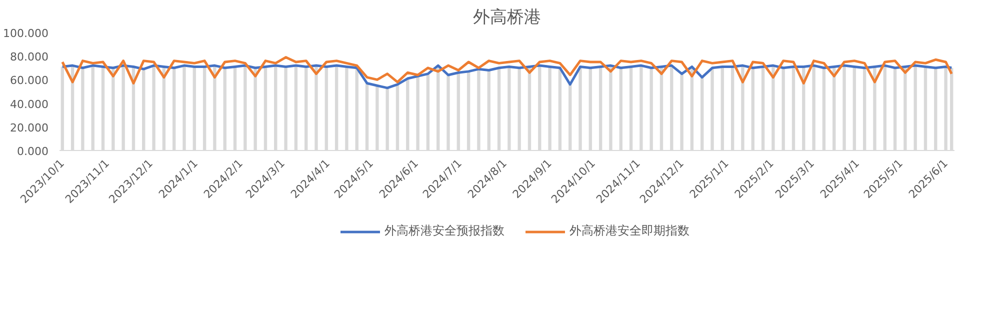 The width and height of the screenshot is (994, 332). Describe the element at coordinates (444, 231) in the screenshot. I see `legend-label: 外高桥港安全预报指数` at that location.